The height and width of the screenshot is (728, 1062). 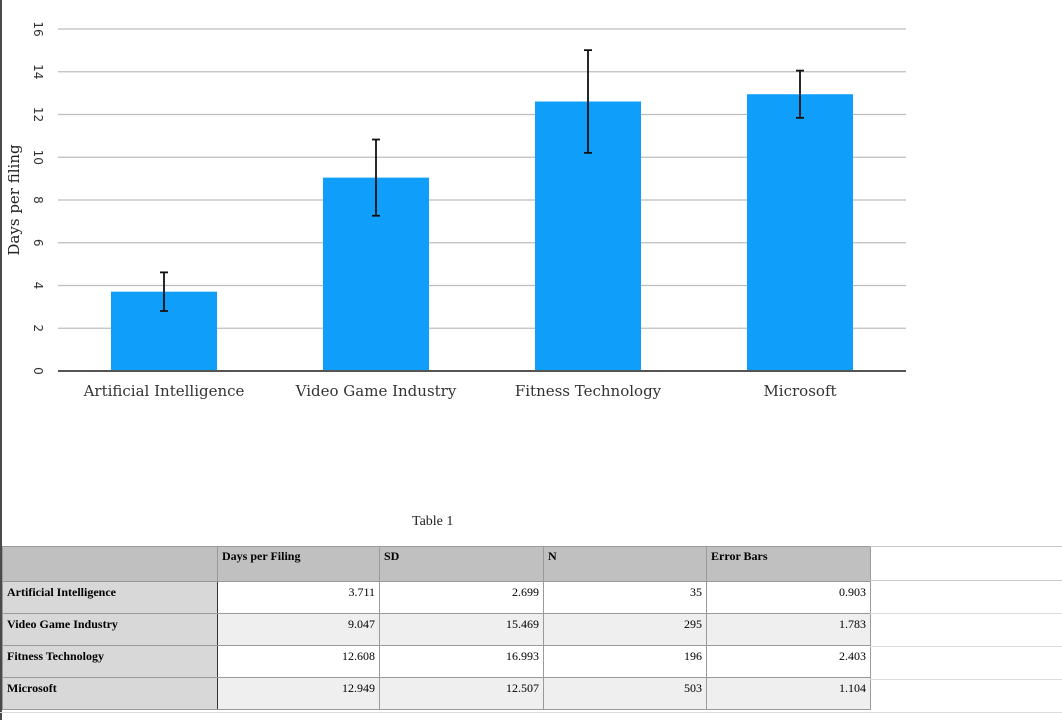 What do you see at coordinates (800, 233) in the screenshot?
I see `bar` at bounding box center [800, 233].